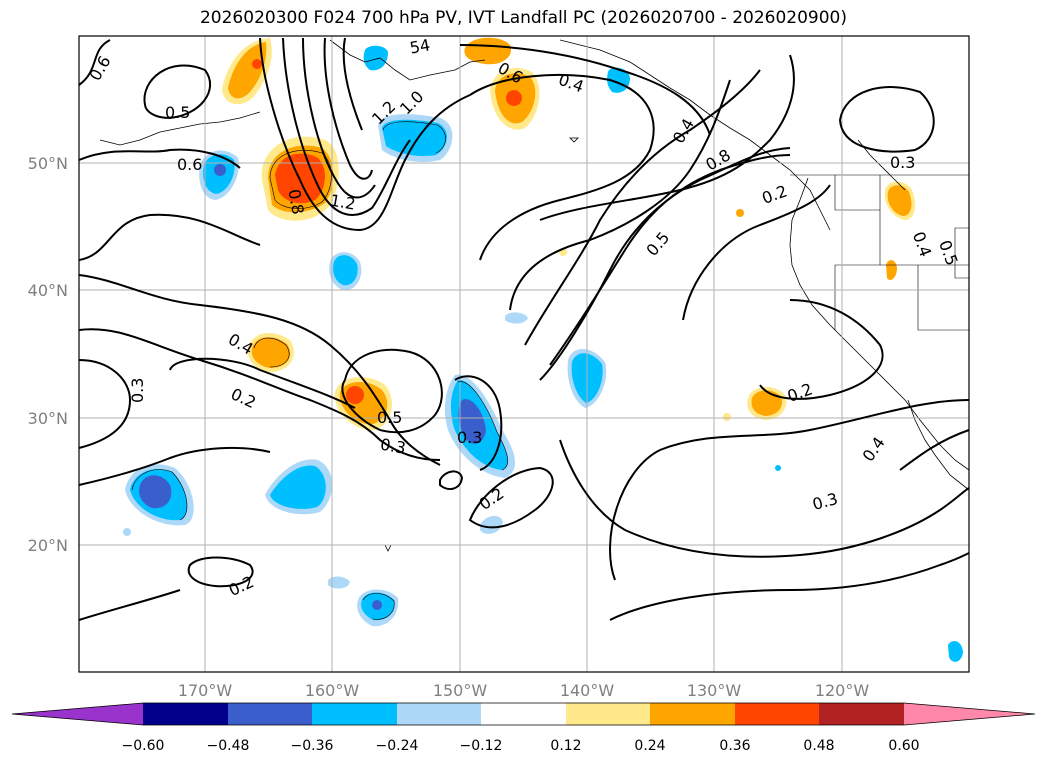  I want to click on lon-label-170w: 170°W, so click(205, 690).